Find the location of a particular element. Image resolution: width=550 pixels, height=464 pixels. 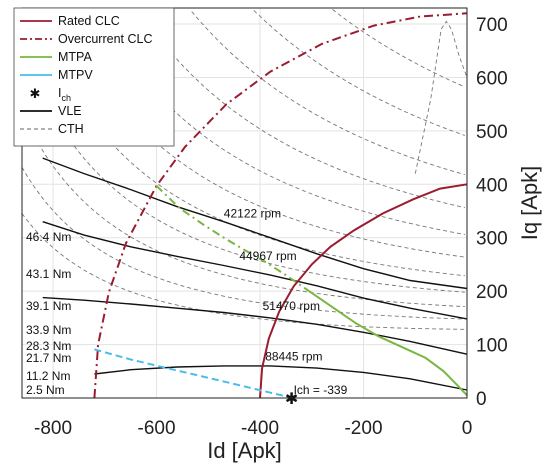

x-tick-label: 0 is located at coordinates (467, 428).